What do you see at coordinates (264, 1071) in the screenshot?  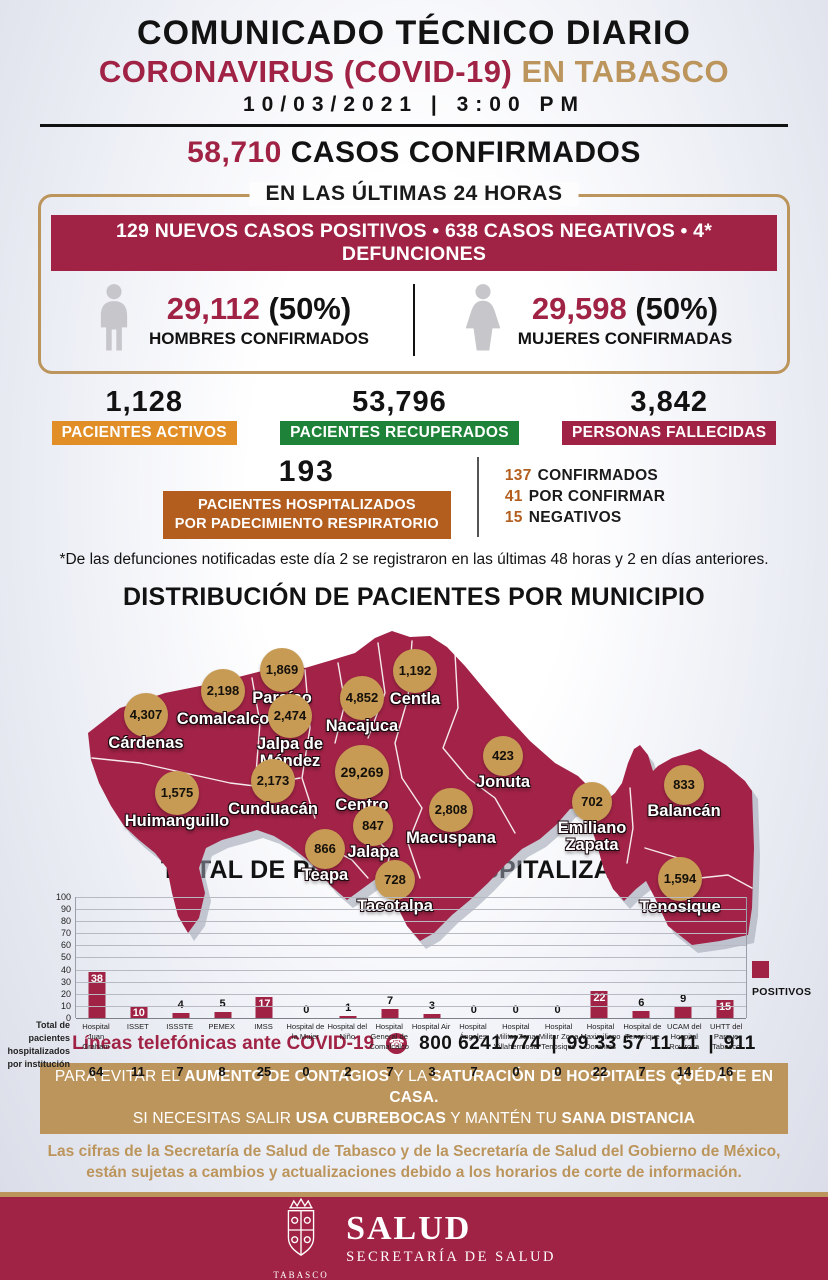 I see `chart-total-4: 25` at bounding box center [264, 1071].